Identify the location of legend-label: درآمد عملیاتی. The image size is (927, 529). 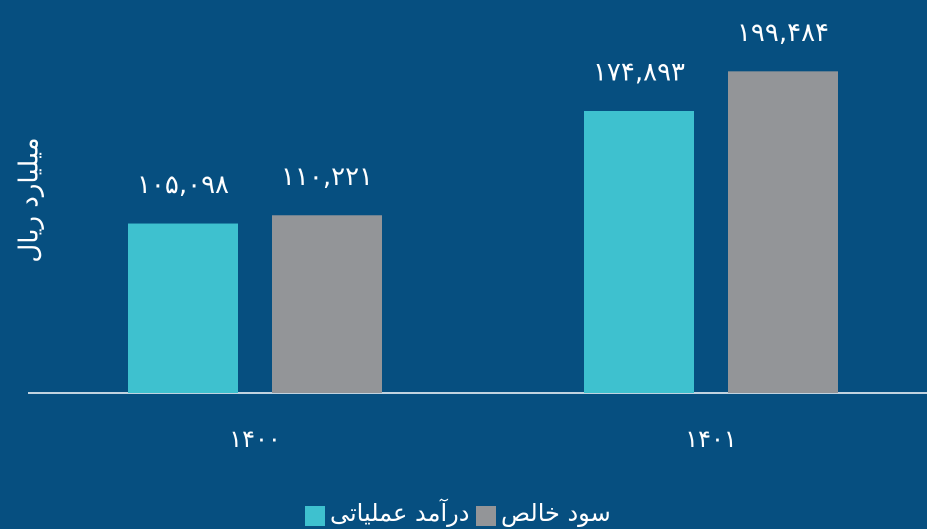
(399, 512).